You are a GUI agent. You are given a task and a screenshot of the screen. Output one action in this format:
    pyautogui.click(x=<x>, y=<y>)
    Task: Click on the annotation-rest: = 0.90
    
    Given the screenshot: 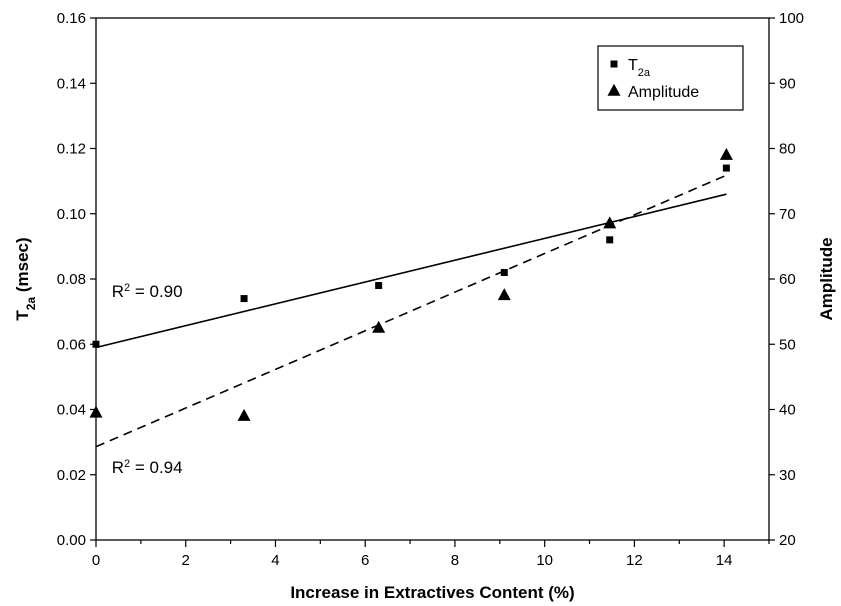 What is the action you would take?
    pyautogui.click(x=156, y=291)
    